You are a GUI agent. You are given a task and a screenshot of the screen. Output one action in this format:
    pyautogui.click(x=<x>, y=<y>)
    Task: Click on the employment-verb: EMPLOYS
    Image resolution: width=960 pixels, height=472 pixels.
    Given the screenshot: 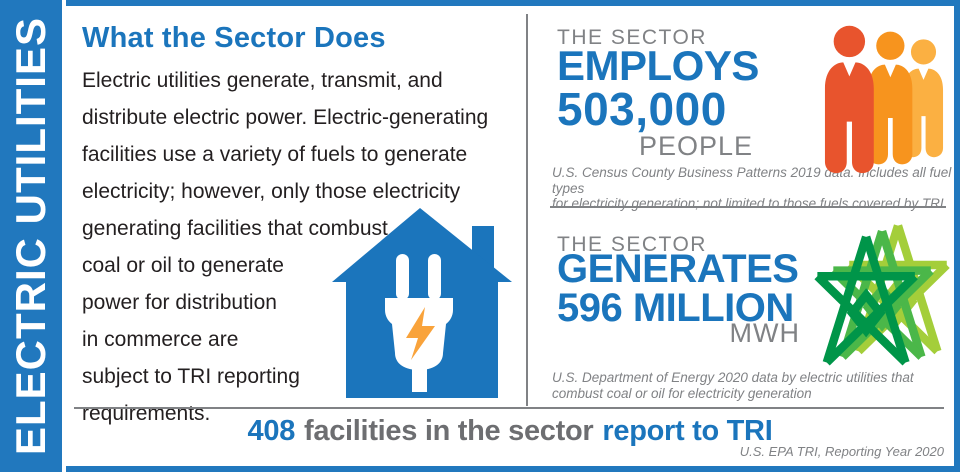 What is the action you would take?
    pyautogui.click(x=658, y=65)
    